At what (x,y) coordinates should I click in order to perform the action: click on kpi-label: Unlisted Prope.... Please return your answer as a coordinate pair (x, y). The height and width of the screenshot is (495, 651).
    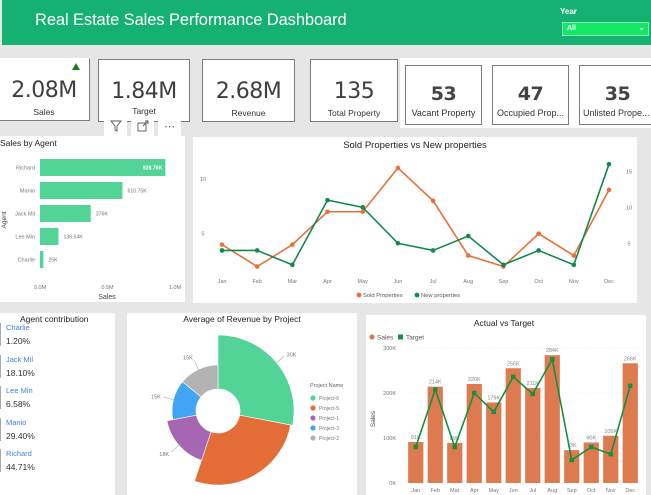
    Looking at the image, I should click on (616, 113).